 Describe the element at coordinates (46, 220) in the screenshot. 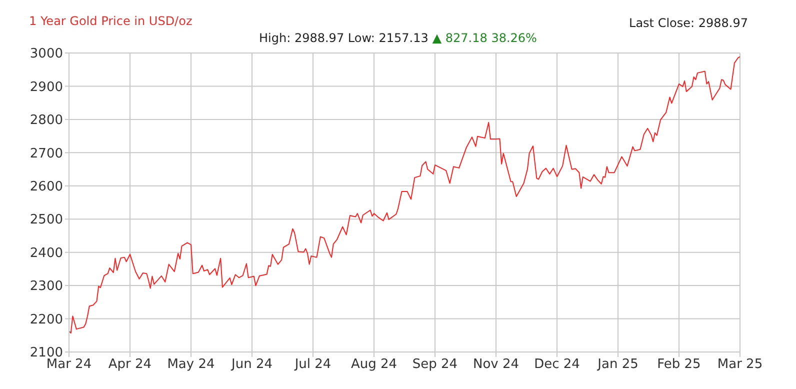

I see `y-tick-label: 2500` at that location.